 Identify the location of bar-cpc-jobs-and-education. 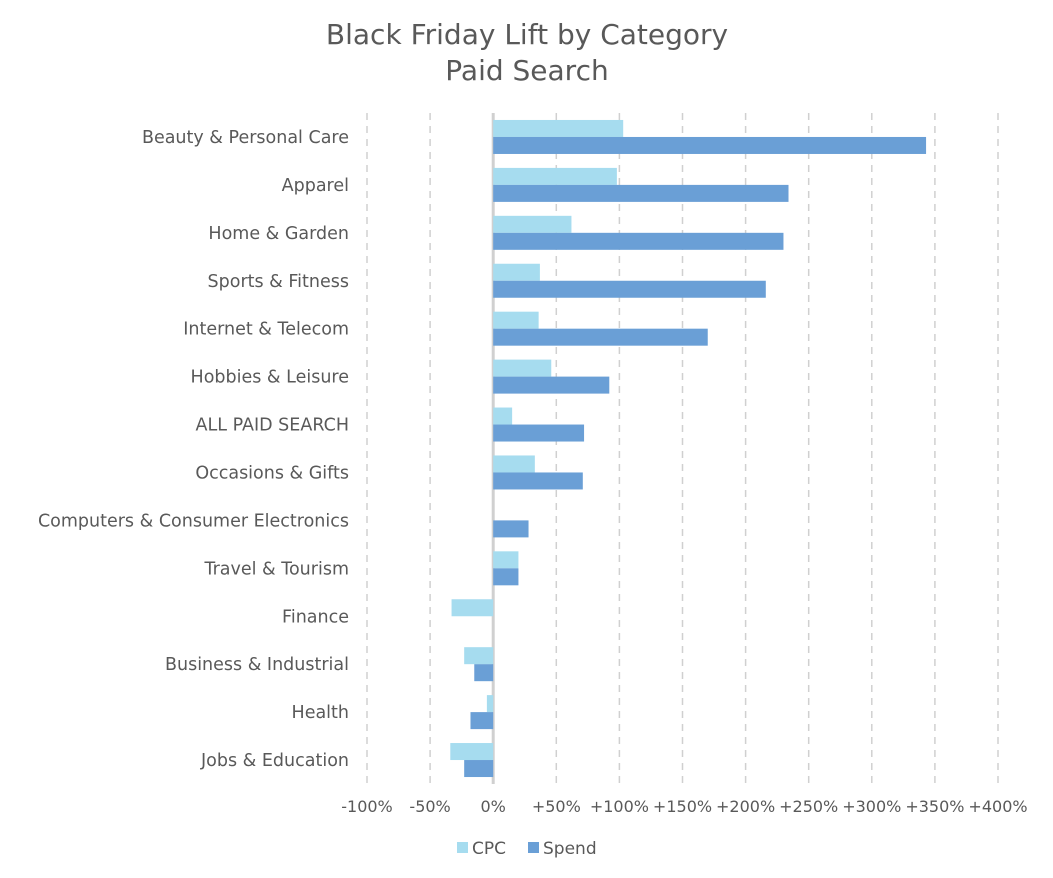
(472, 752).